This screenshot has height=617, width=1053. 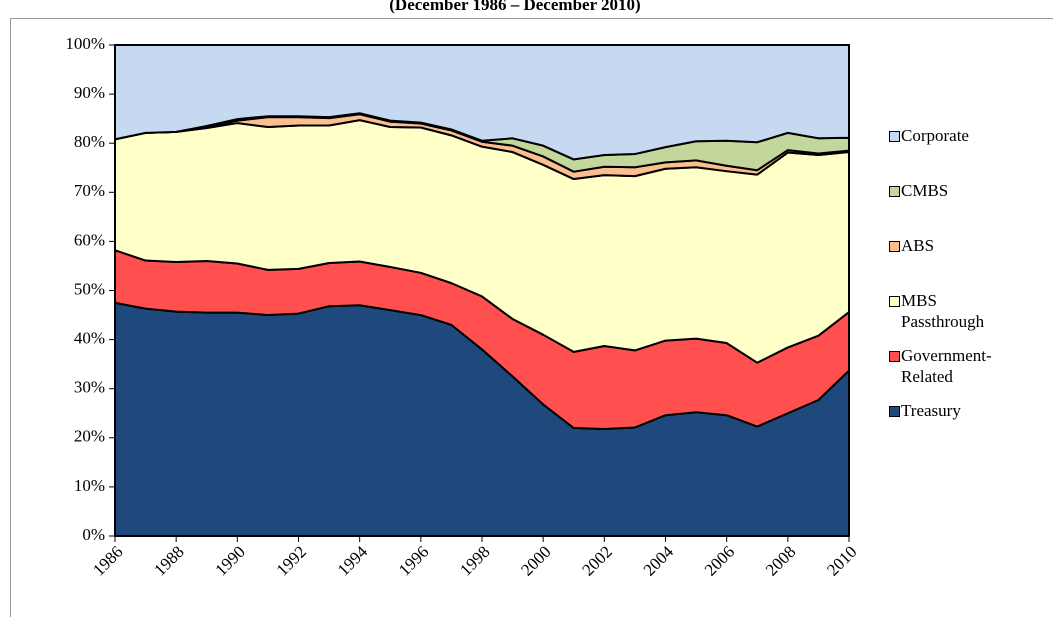 I want to click on x-tick-label: 2004, so click(x=659, y=561).